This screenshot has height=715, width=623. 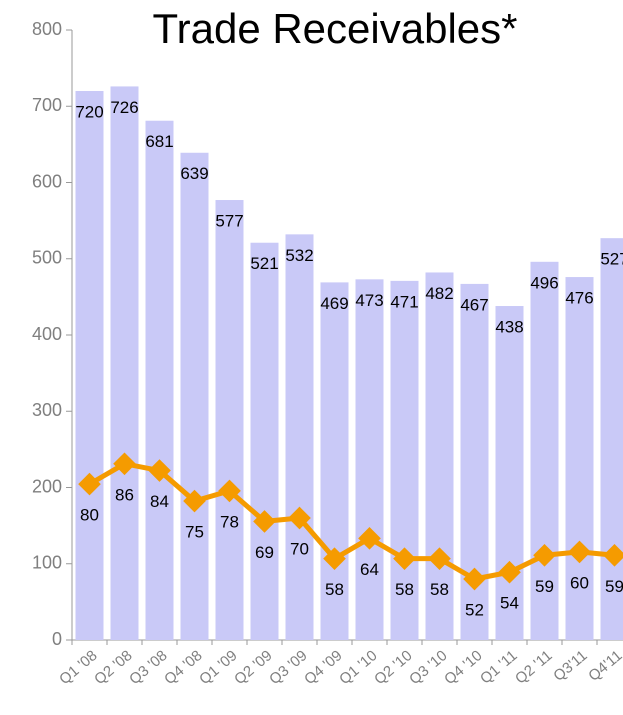 What do you see at coordinates (47, 563) in the screenshot?
I see `y-tick-label: 100` at bounding box center [47, 563].